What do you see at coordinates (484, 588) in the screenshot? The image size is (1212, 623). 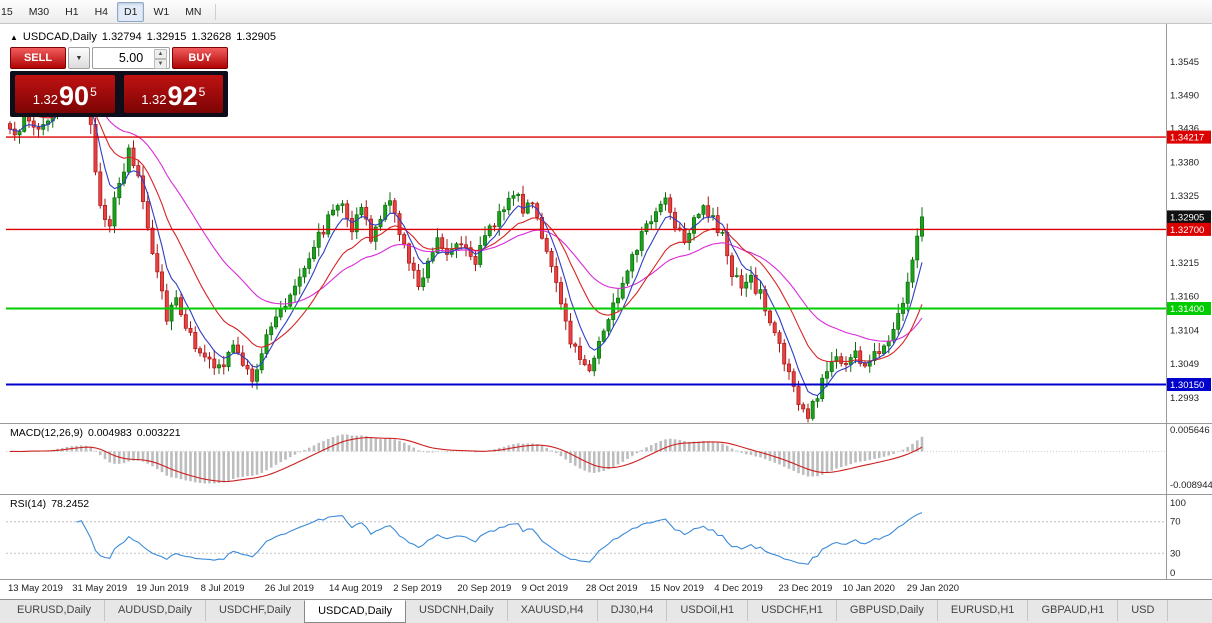 I see `svg-text: 20 Sep 2019` at bounding box center [484, 588].